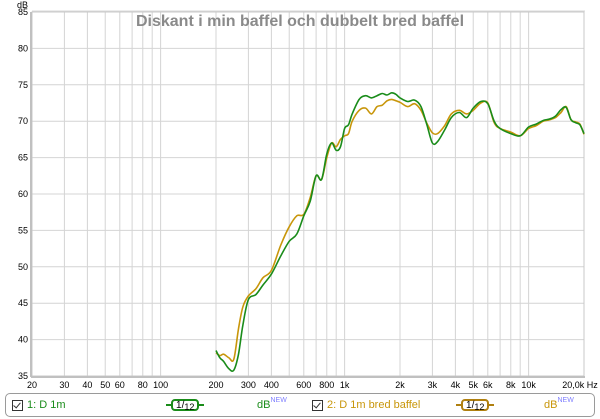 The width and height of the screenshot is (600, 419). Describe the element at coordinates (303, 385) in the screenshot. I see `svg-text: 600` at that location.